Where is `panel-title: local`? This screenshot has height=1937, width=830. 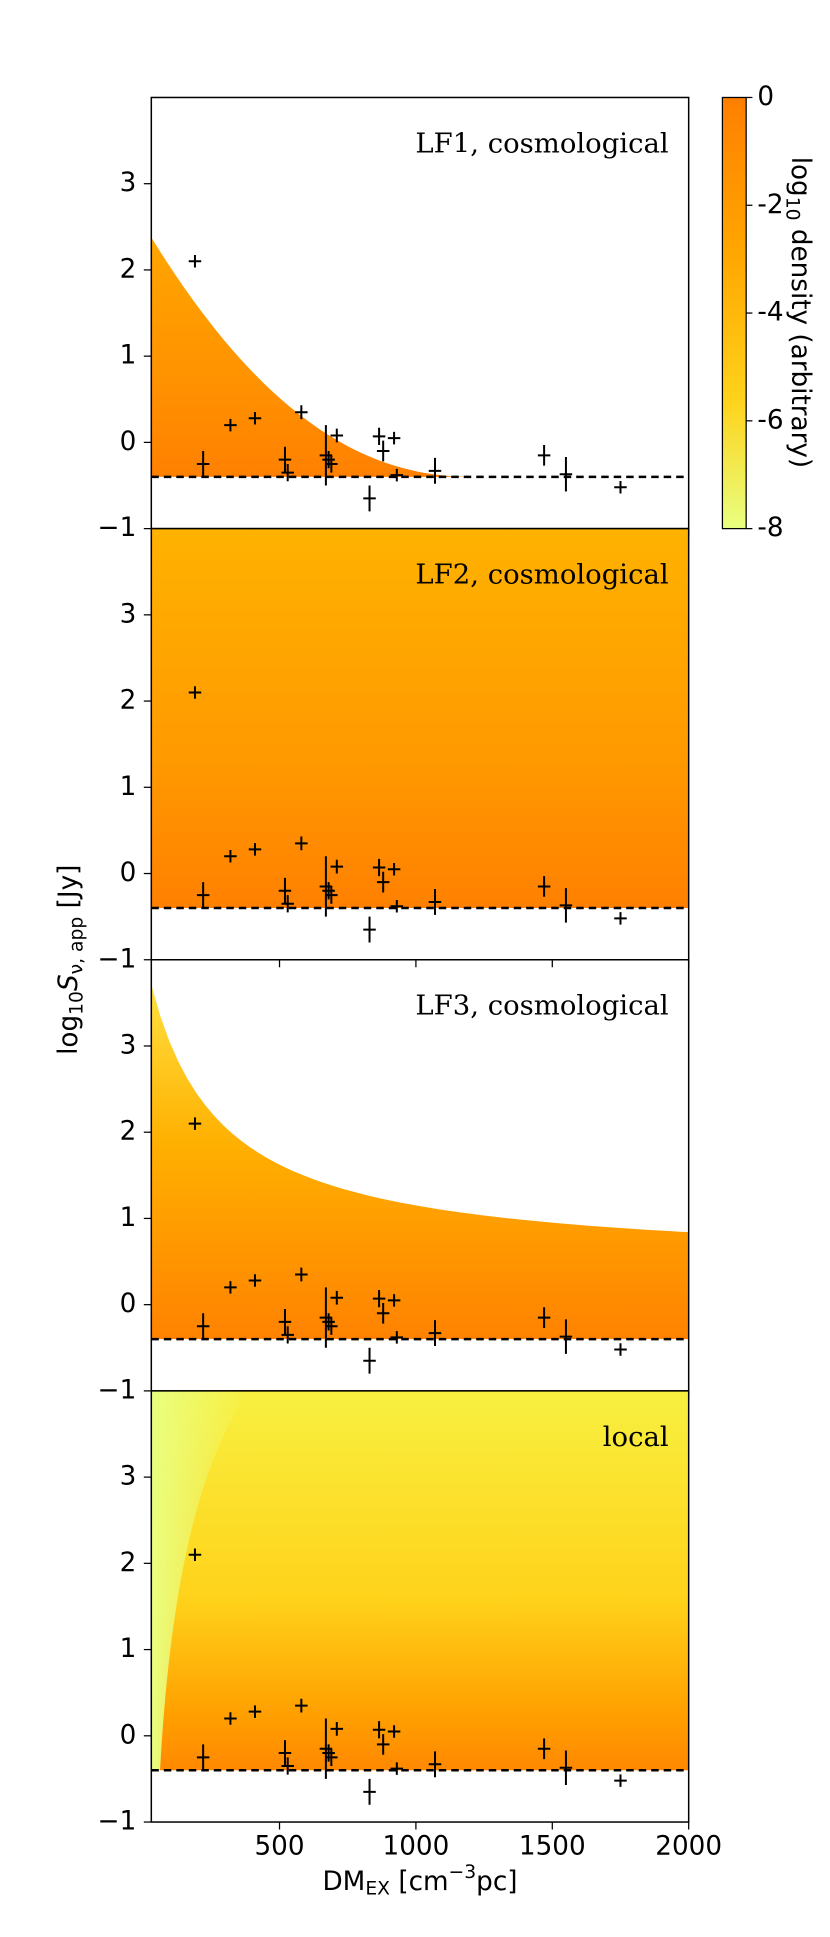
panel-title: local is located at coordinates (636, 1437).